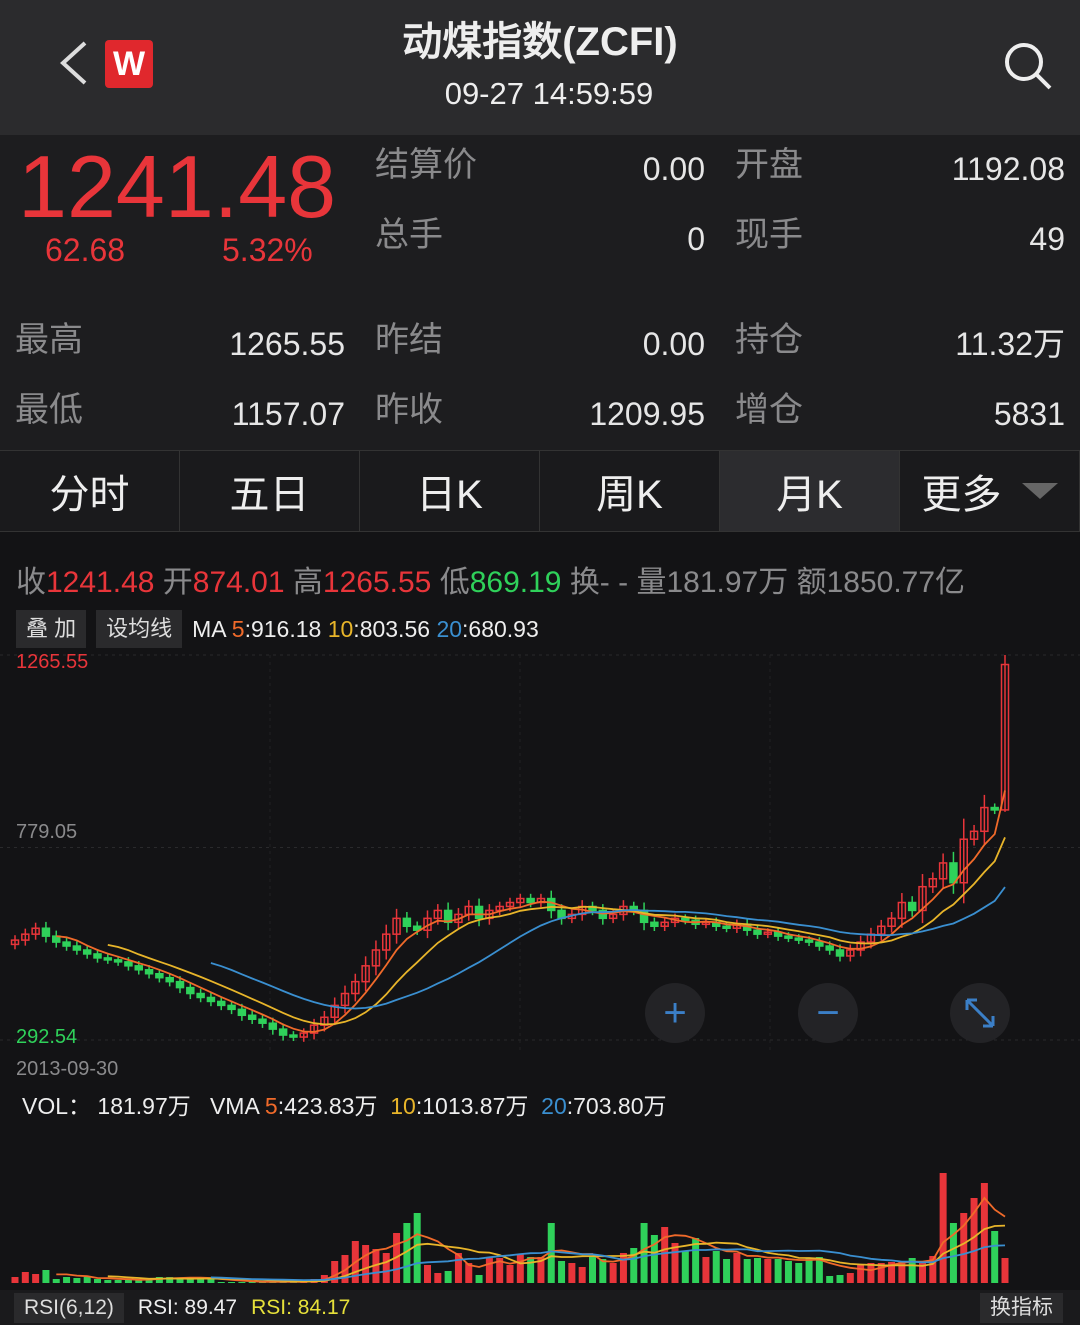 The image size is (1080, 1325). I want to click on tab-label: 日K, so click(449, 495).